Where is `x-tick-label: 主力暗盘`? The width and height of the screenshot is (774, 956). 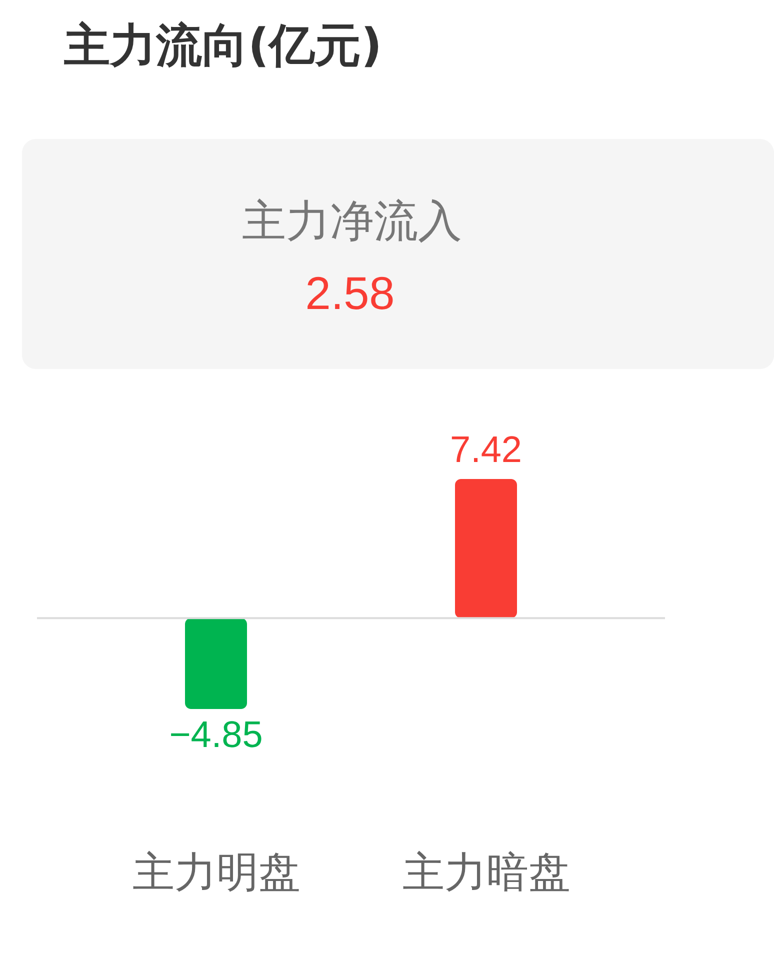 x-tick-label: 主力暗盘 is located at coordinates (486, 872).